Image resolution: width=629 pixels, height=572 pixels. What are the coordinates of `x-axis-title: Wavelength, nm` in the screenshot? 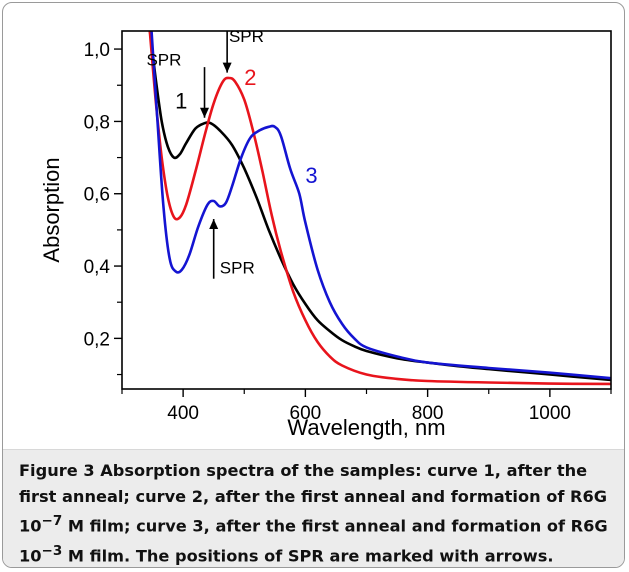 It's located at (366, 427).